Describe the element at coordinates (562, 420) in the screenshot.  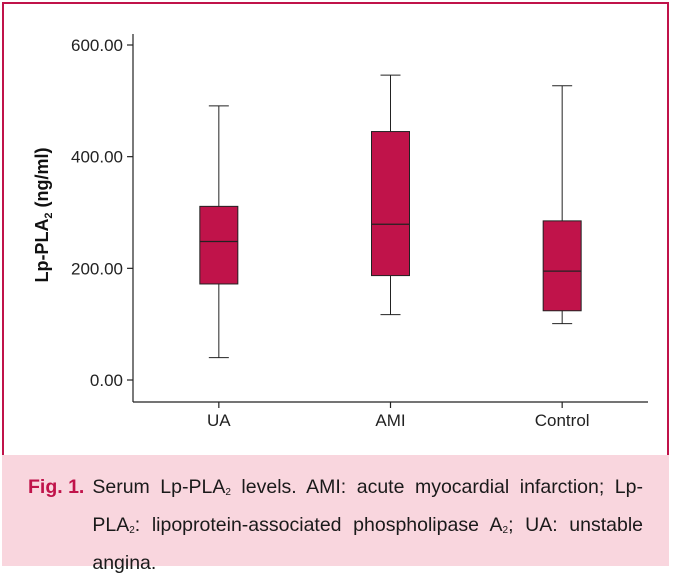
I see `x-tick-label: Control` at that location.